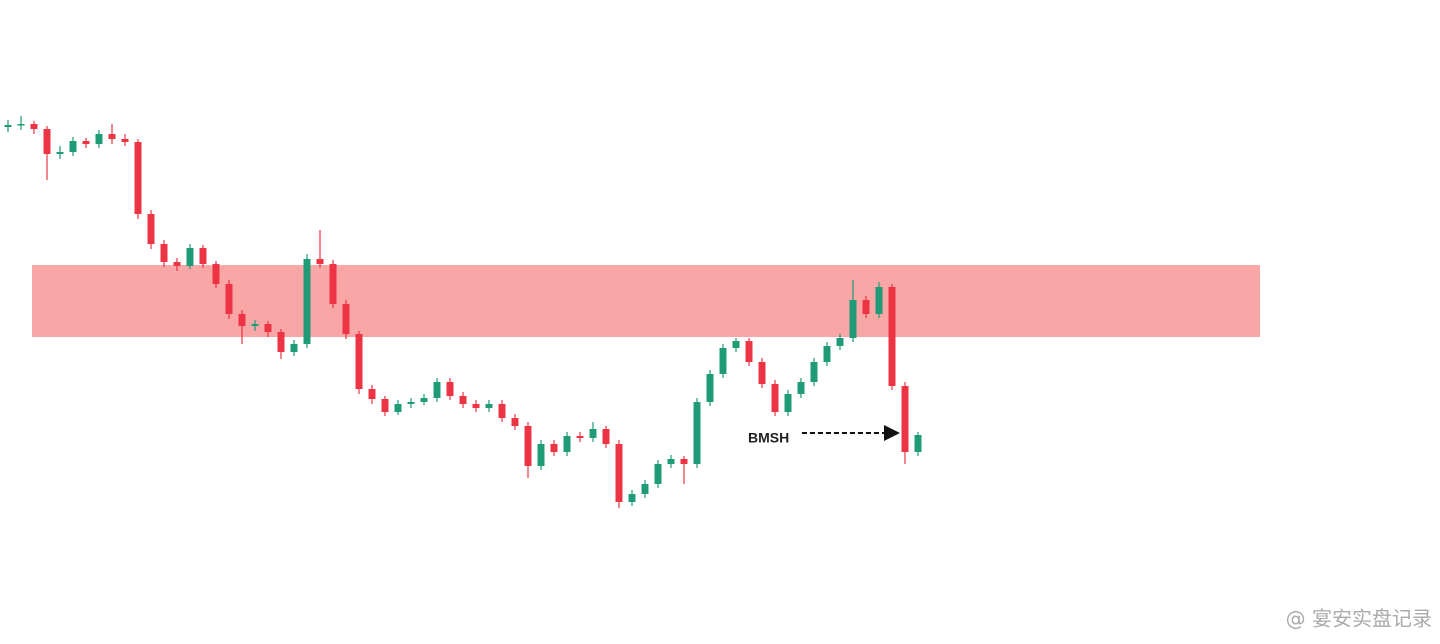 The width and height of the screenshot is (1440, 644). What do you see at coordinates (768, 438) in the screenshot?
I see `annotation-label: BMSH` at bounding box center [768, 438].